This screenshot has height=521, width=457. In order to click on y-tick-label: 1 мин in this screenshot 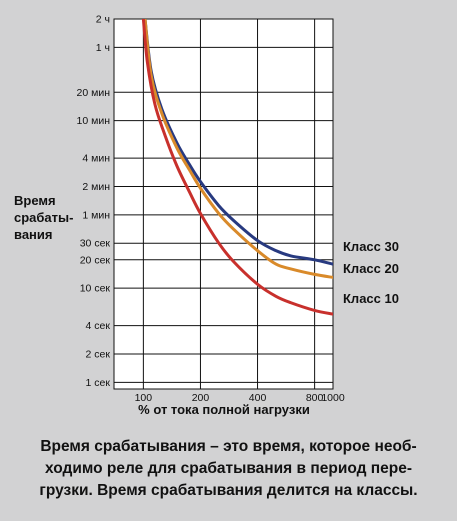, I will do `click(96, 215)`.